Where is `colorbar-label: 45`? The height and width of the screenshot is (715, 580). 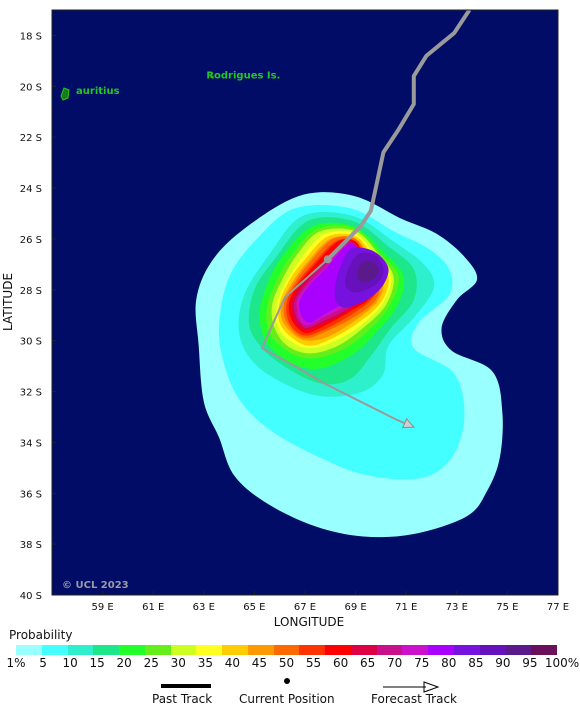 colorbar-label: 45 is located at coordinates (259, 663).